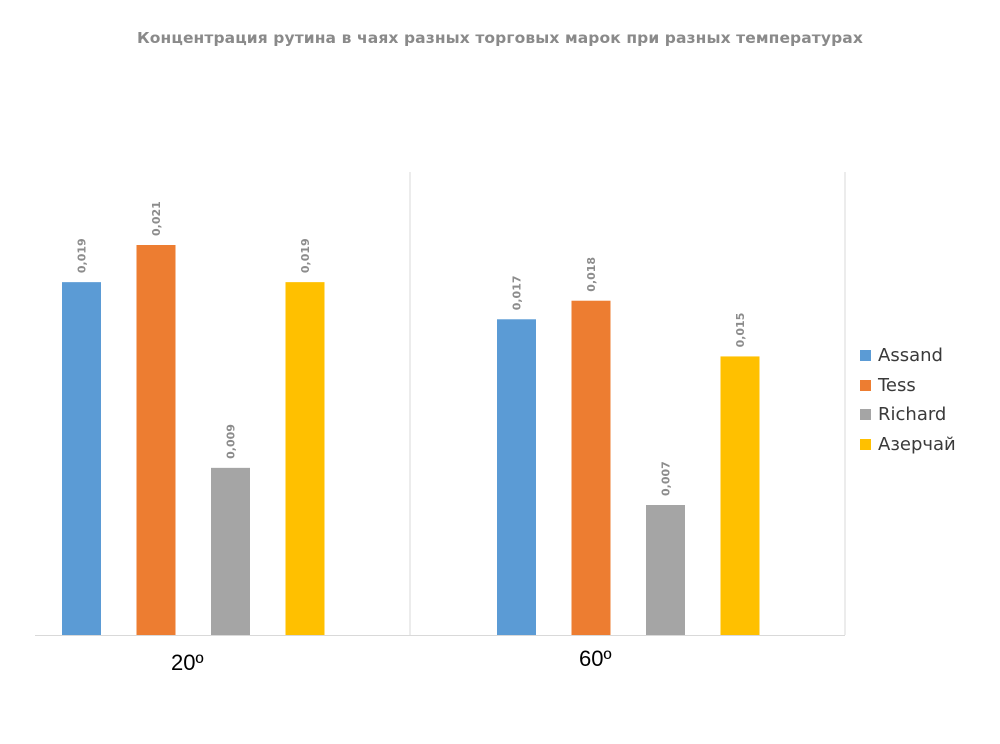  I want to click on legend-item-assand: Assand, so click(908, 356).